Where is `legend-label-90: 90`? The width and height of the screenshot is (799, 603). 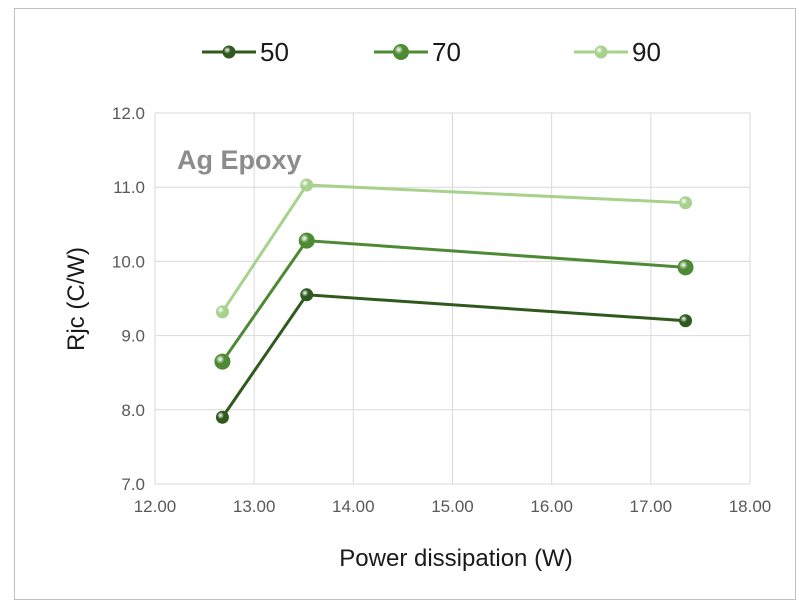
legend-label-90: 90 is located at coordinates (646, 52).